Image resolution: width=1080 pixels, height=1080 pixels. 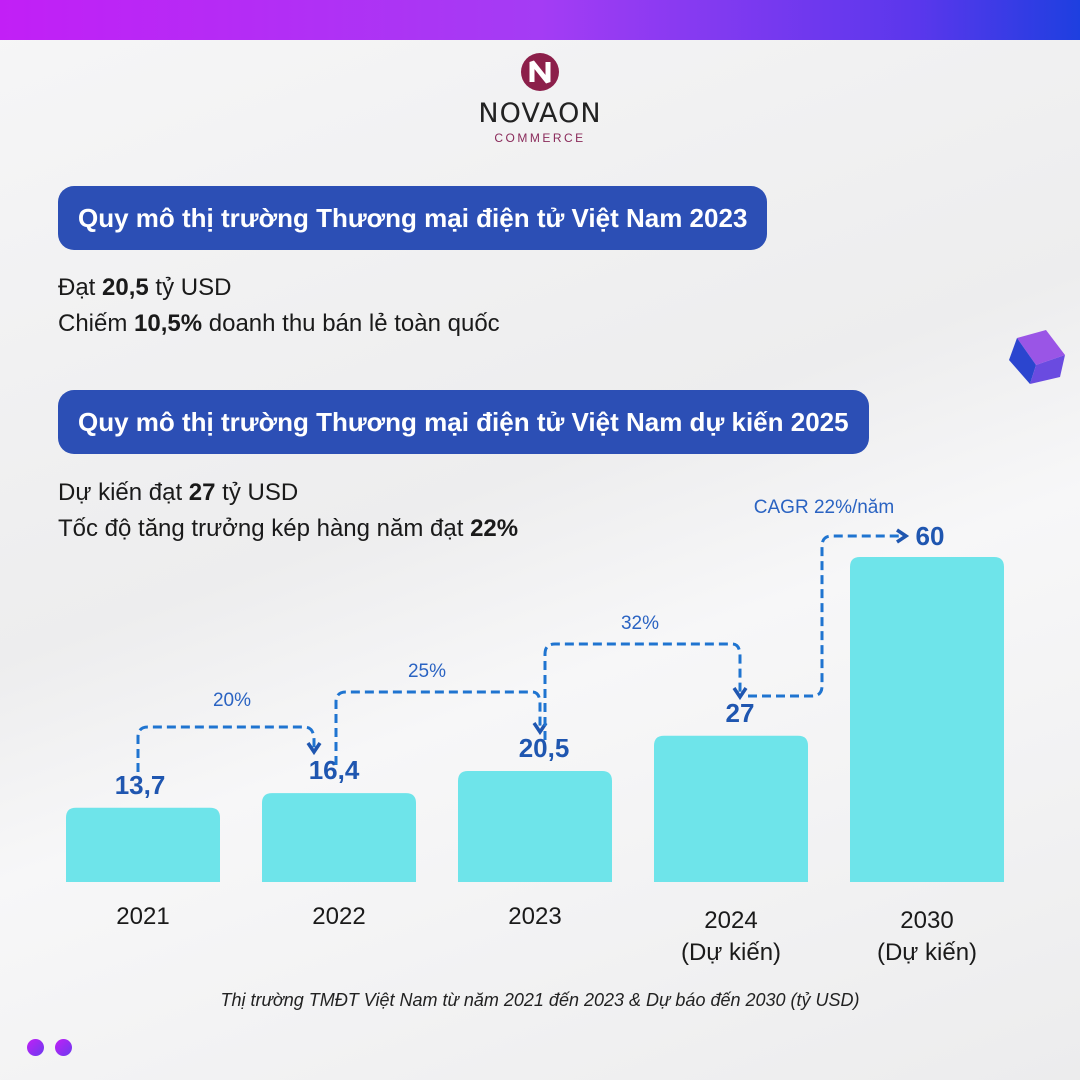 I want to click on growth-label: CAGR 22%/năm, so click(x=824, y=507).